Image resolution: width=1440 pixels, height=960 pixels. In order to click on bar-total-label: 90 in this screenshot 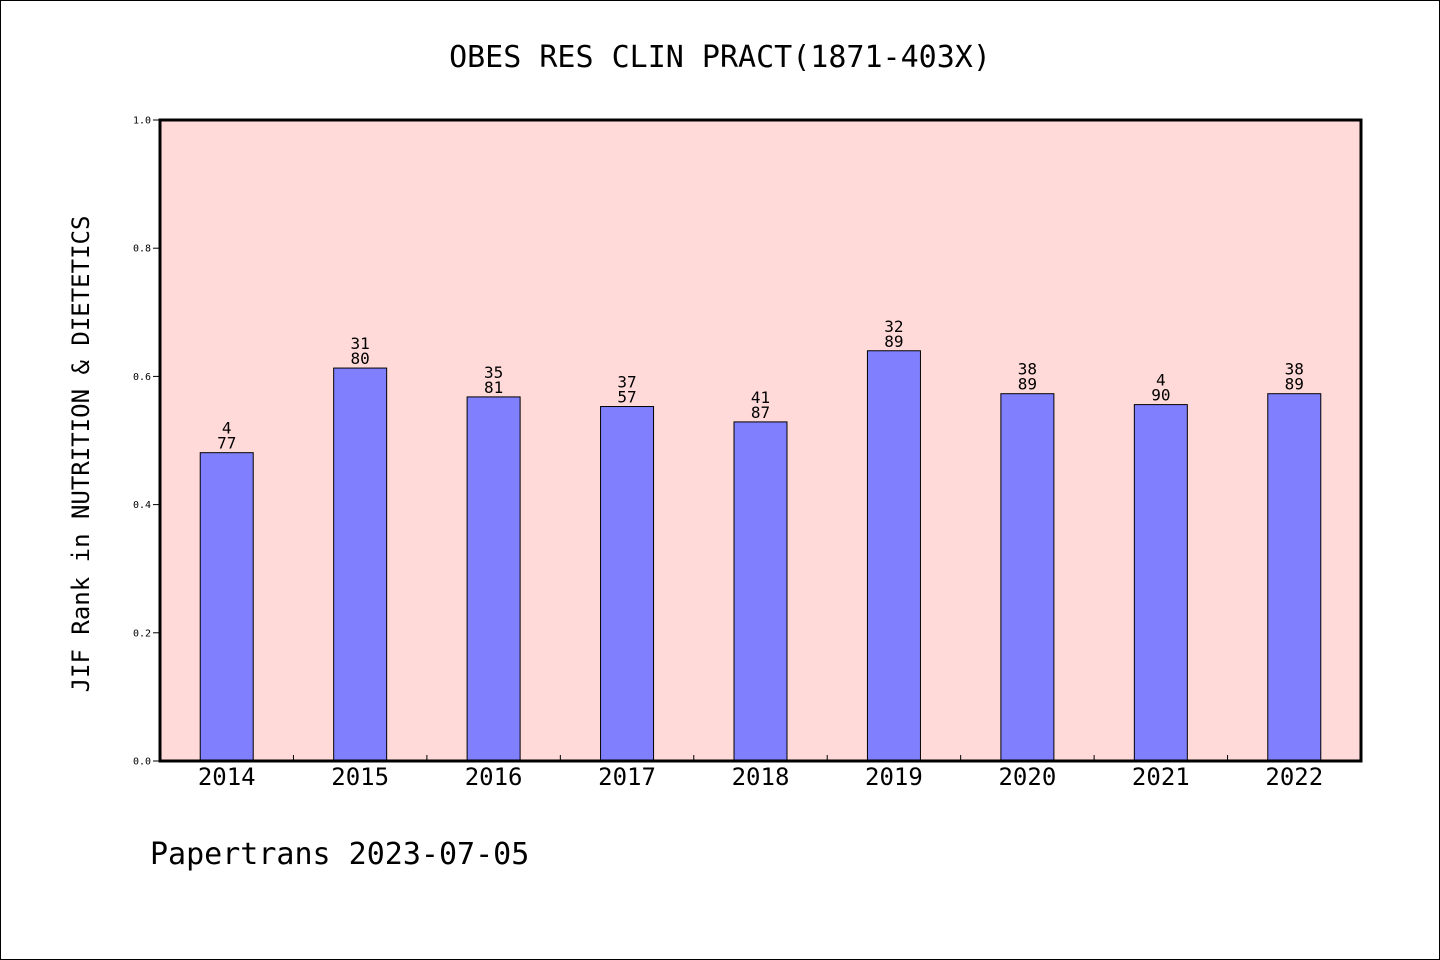, I will do `click(1160, 395)`.